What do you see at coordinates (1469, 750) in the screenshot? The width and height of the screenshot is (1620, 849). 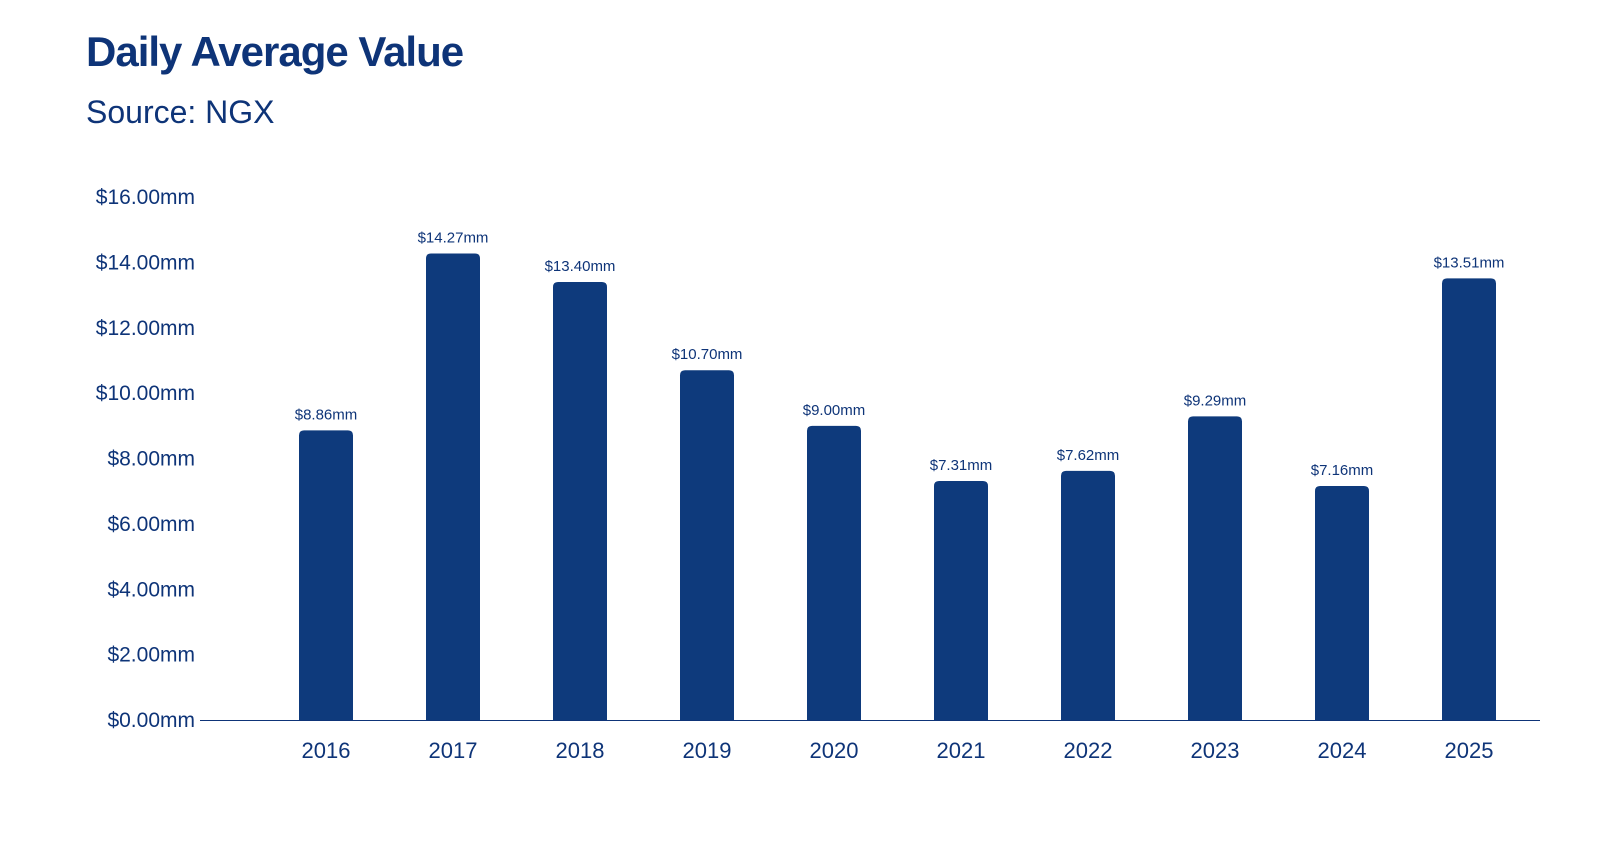 I see `x-tick-label-2025: 2025` at bounding box center [1469, 750].